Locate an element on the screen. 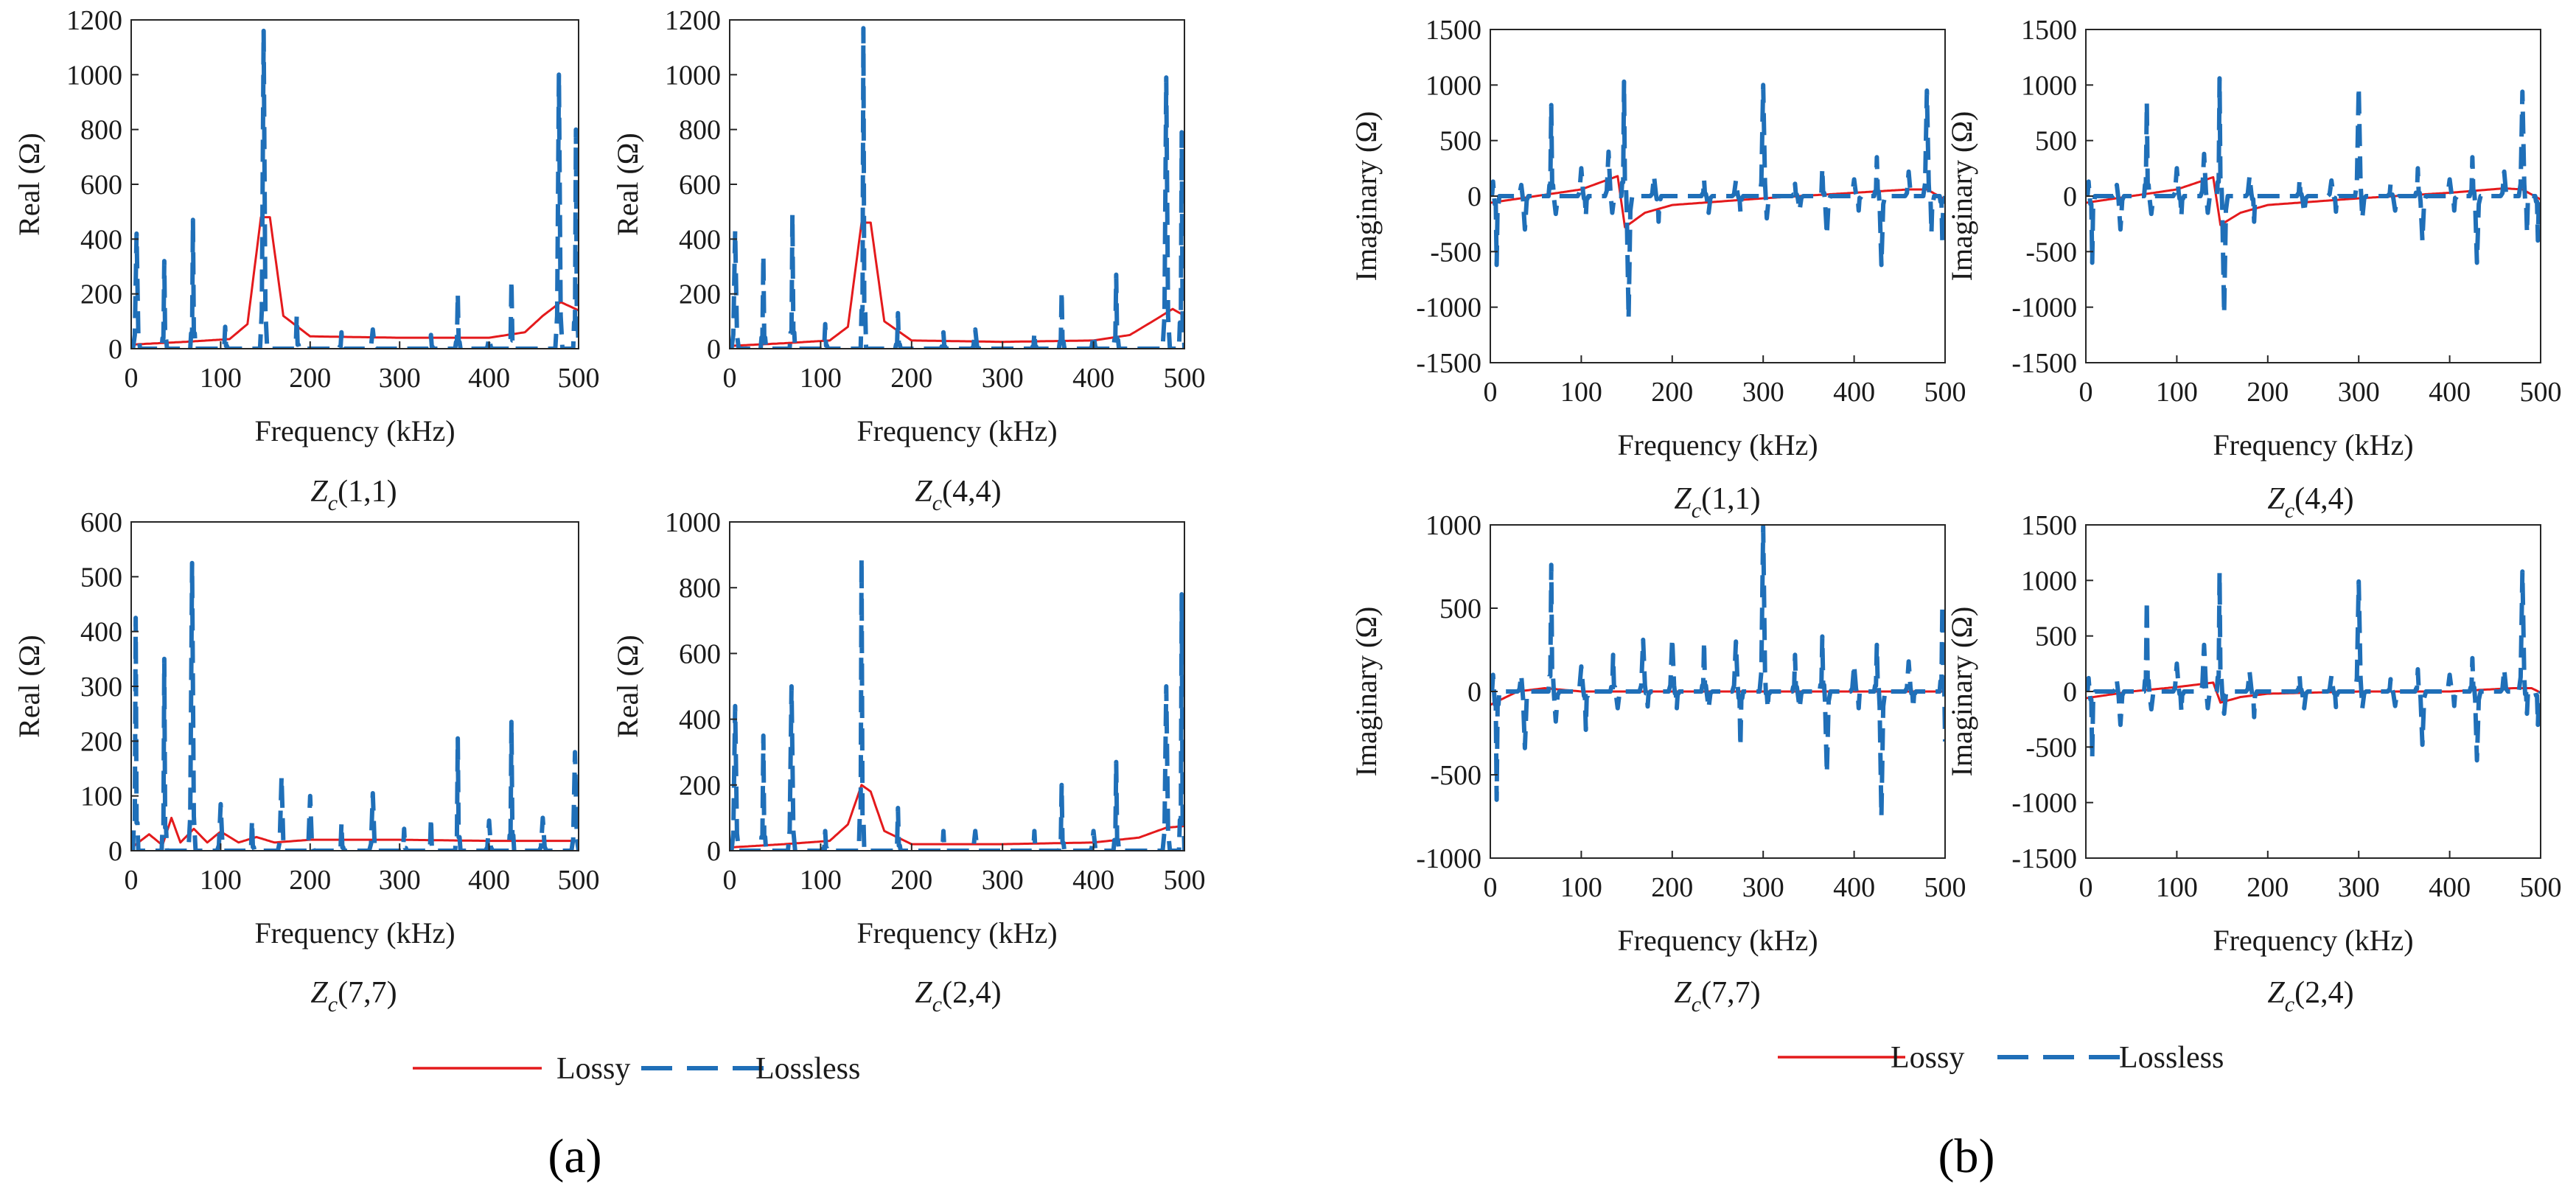 The height and width of the screenshot is (1195, 2576). ytick-label-a24-1: 200 is located at coordinates (700, 786).